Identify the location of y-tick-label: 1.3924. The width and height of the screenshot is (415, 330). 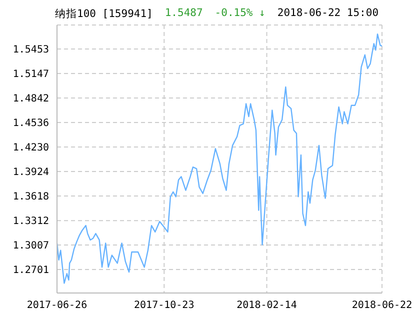
(30, 172).